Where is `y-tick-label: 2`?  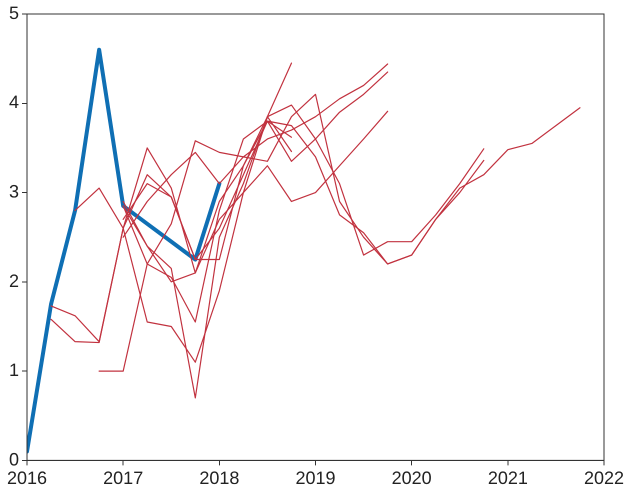 y-tick-label: 2 is located at coordinates (14, 280).